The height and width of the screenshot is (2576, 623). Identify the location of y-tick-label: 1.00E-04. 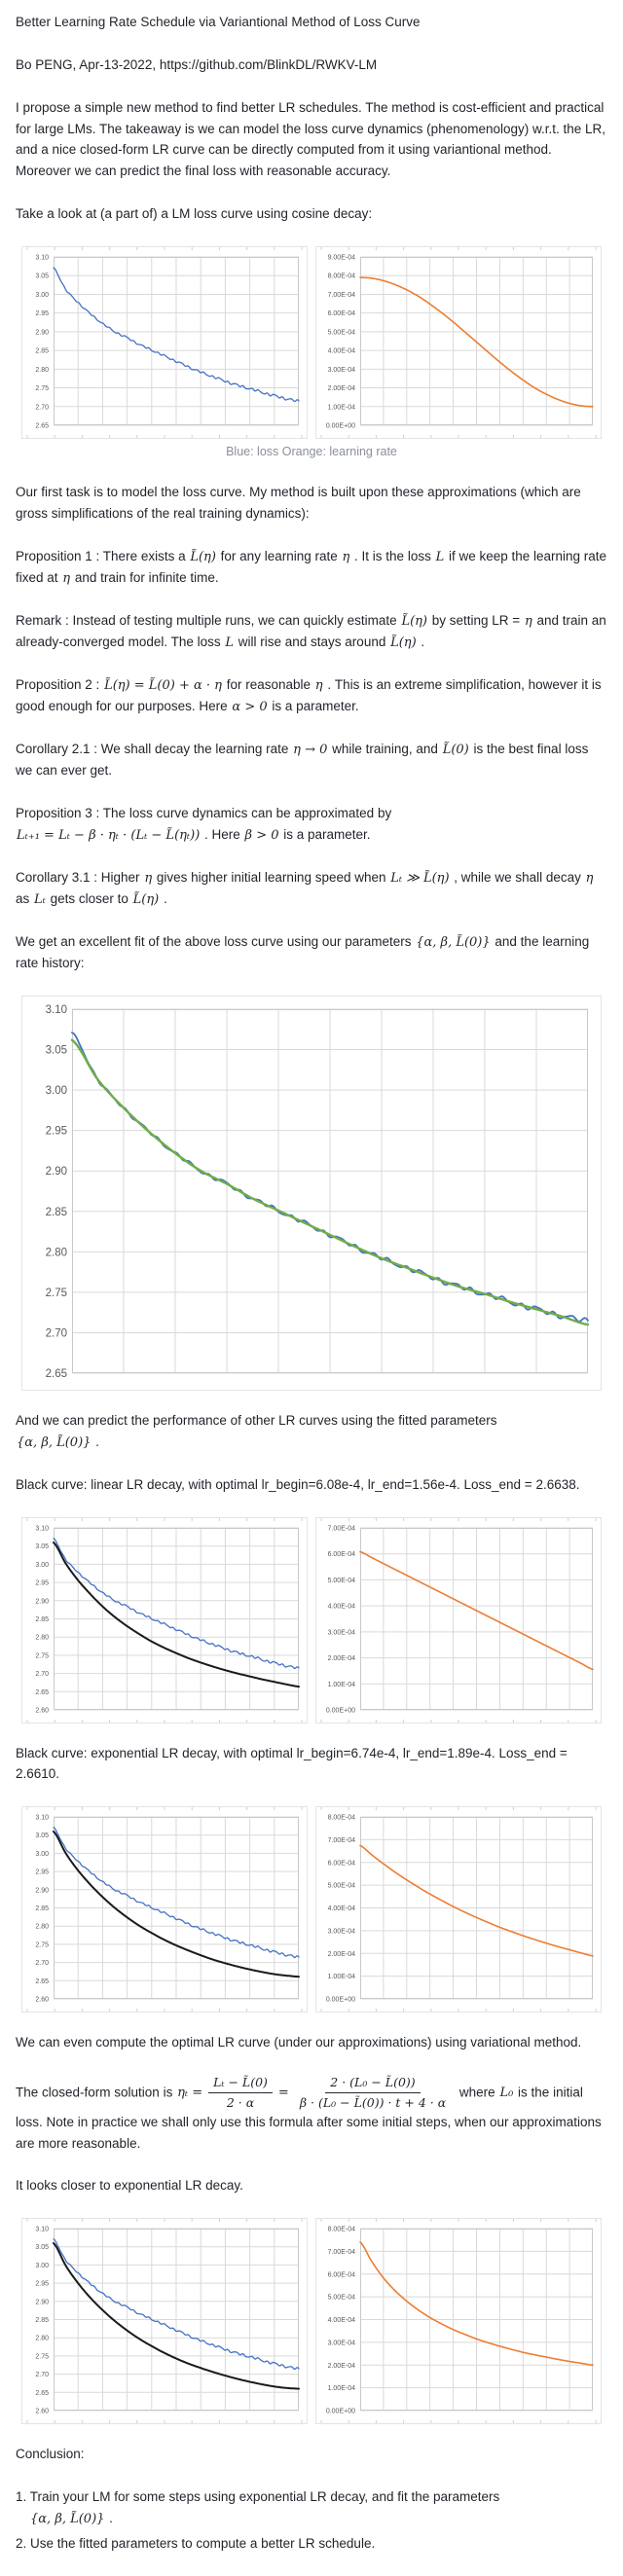
(342, 1977).